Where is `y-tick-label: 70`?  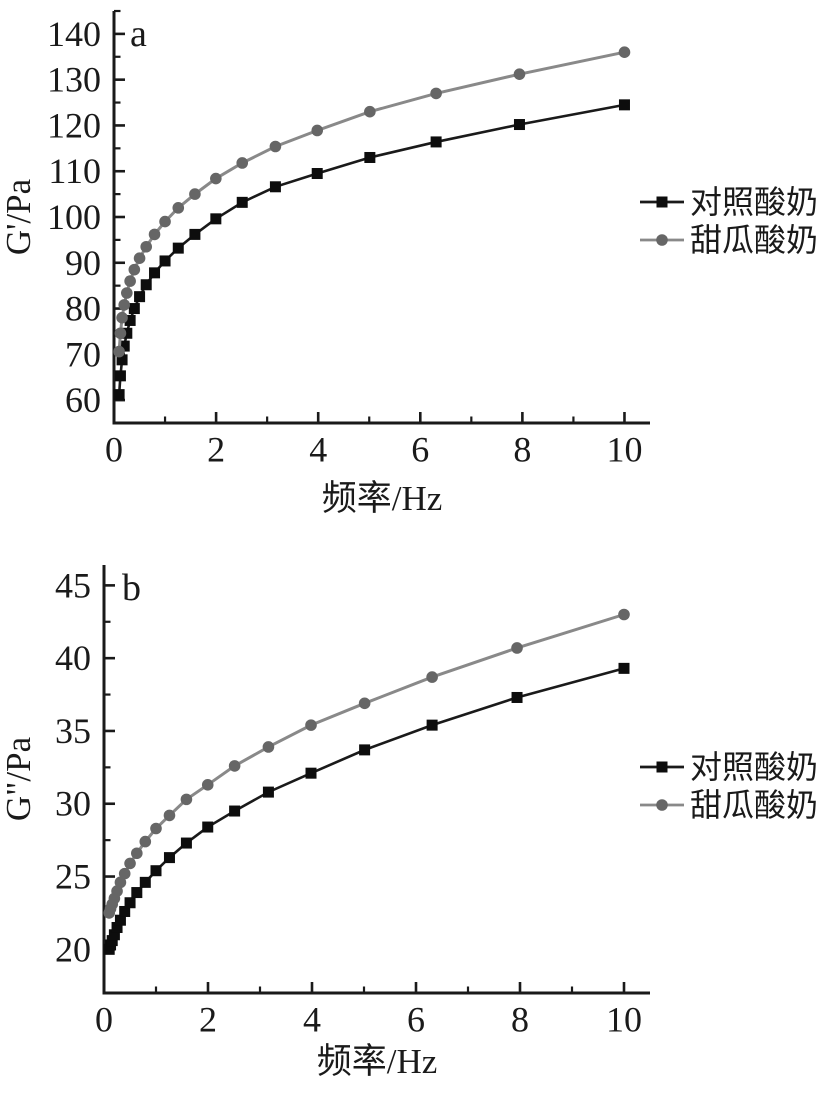
y-tick-label: 70 is located at coordinates (83, 354).